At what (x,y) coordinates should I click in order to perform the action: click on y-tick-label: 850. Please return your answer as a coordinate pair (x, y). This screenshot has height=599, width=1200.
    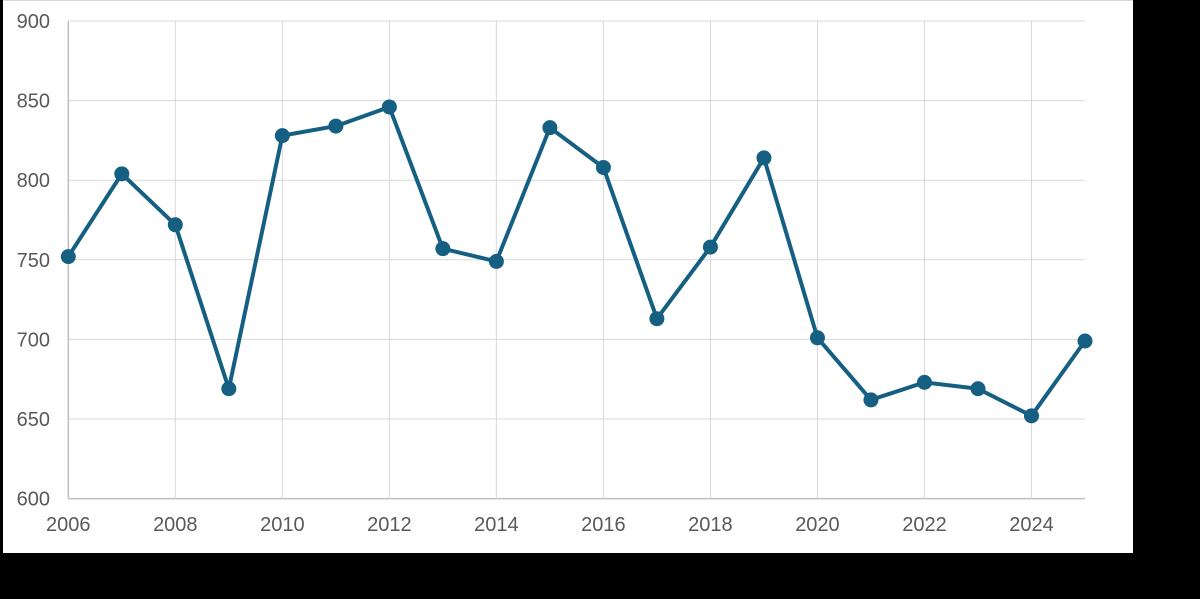
    Looking at the image, I should click on (33, 102).